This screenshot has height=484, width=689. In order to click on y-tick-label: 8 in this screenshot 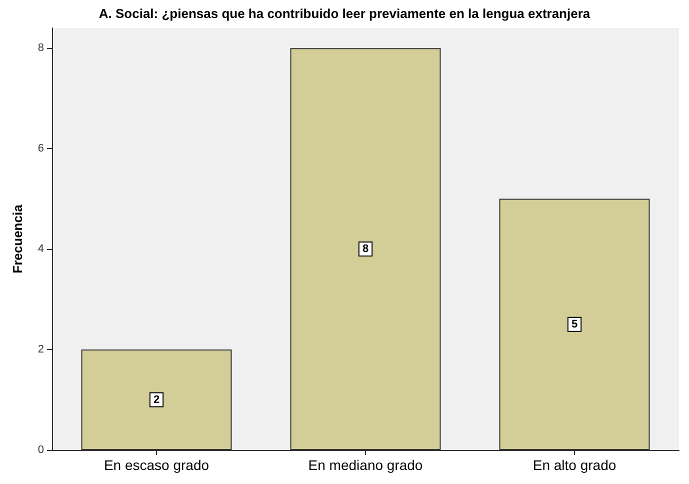, I will do `click(41, 48)`.